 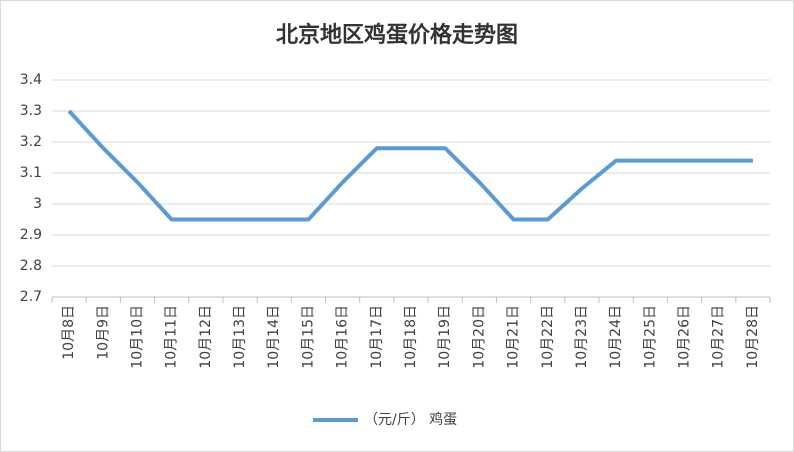 I want to click on x-tick-label: 10月14日, so click(x=274, y=337).